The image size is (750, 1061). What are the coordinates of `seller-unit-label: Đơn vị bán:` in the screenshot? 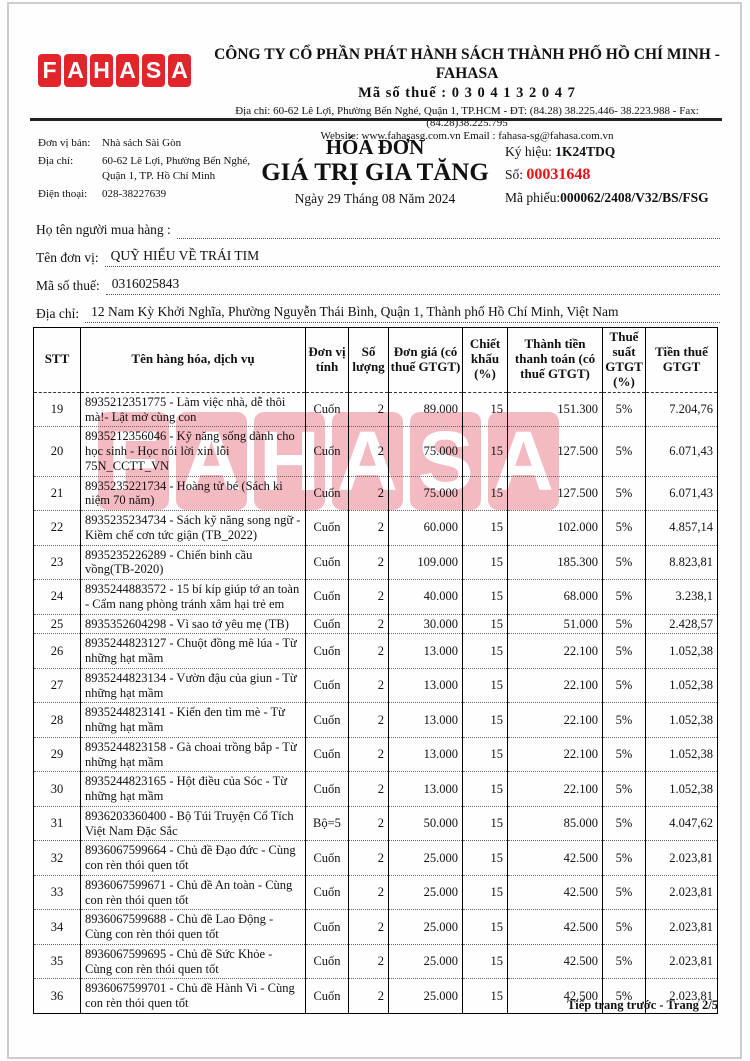 It's located at (64, 143).